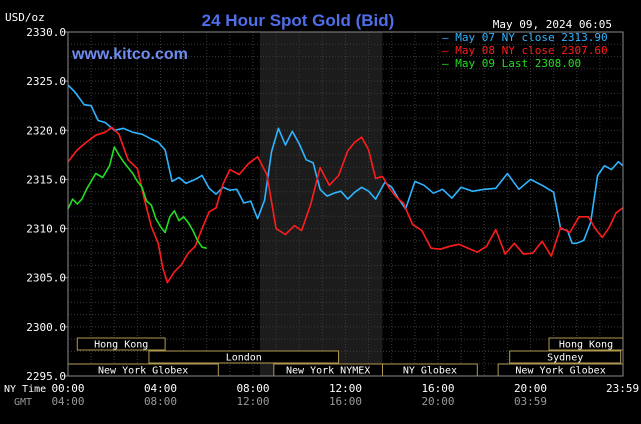  Describe the element at coordinates (23, 402) in the screenshot. I see `gmt-axis-label: GMT` at that location.